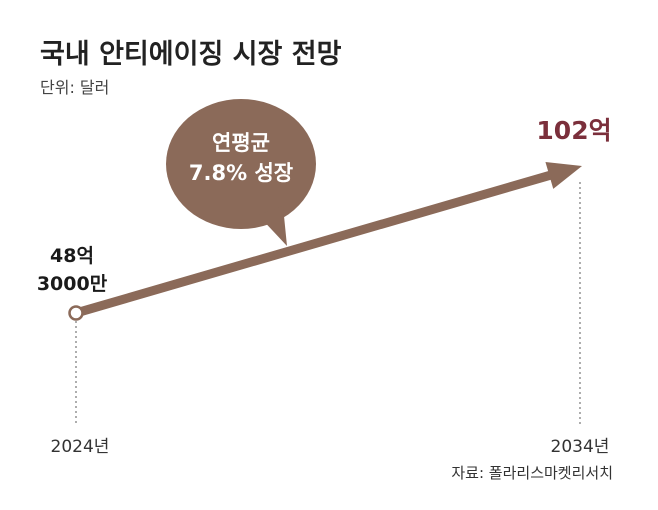 This screenshot has width=658, height=510. I want to click on start-point-marker, so click(76, 313).